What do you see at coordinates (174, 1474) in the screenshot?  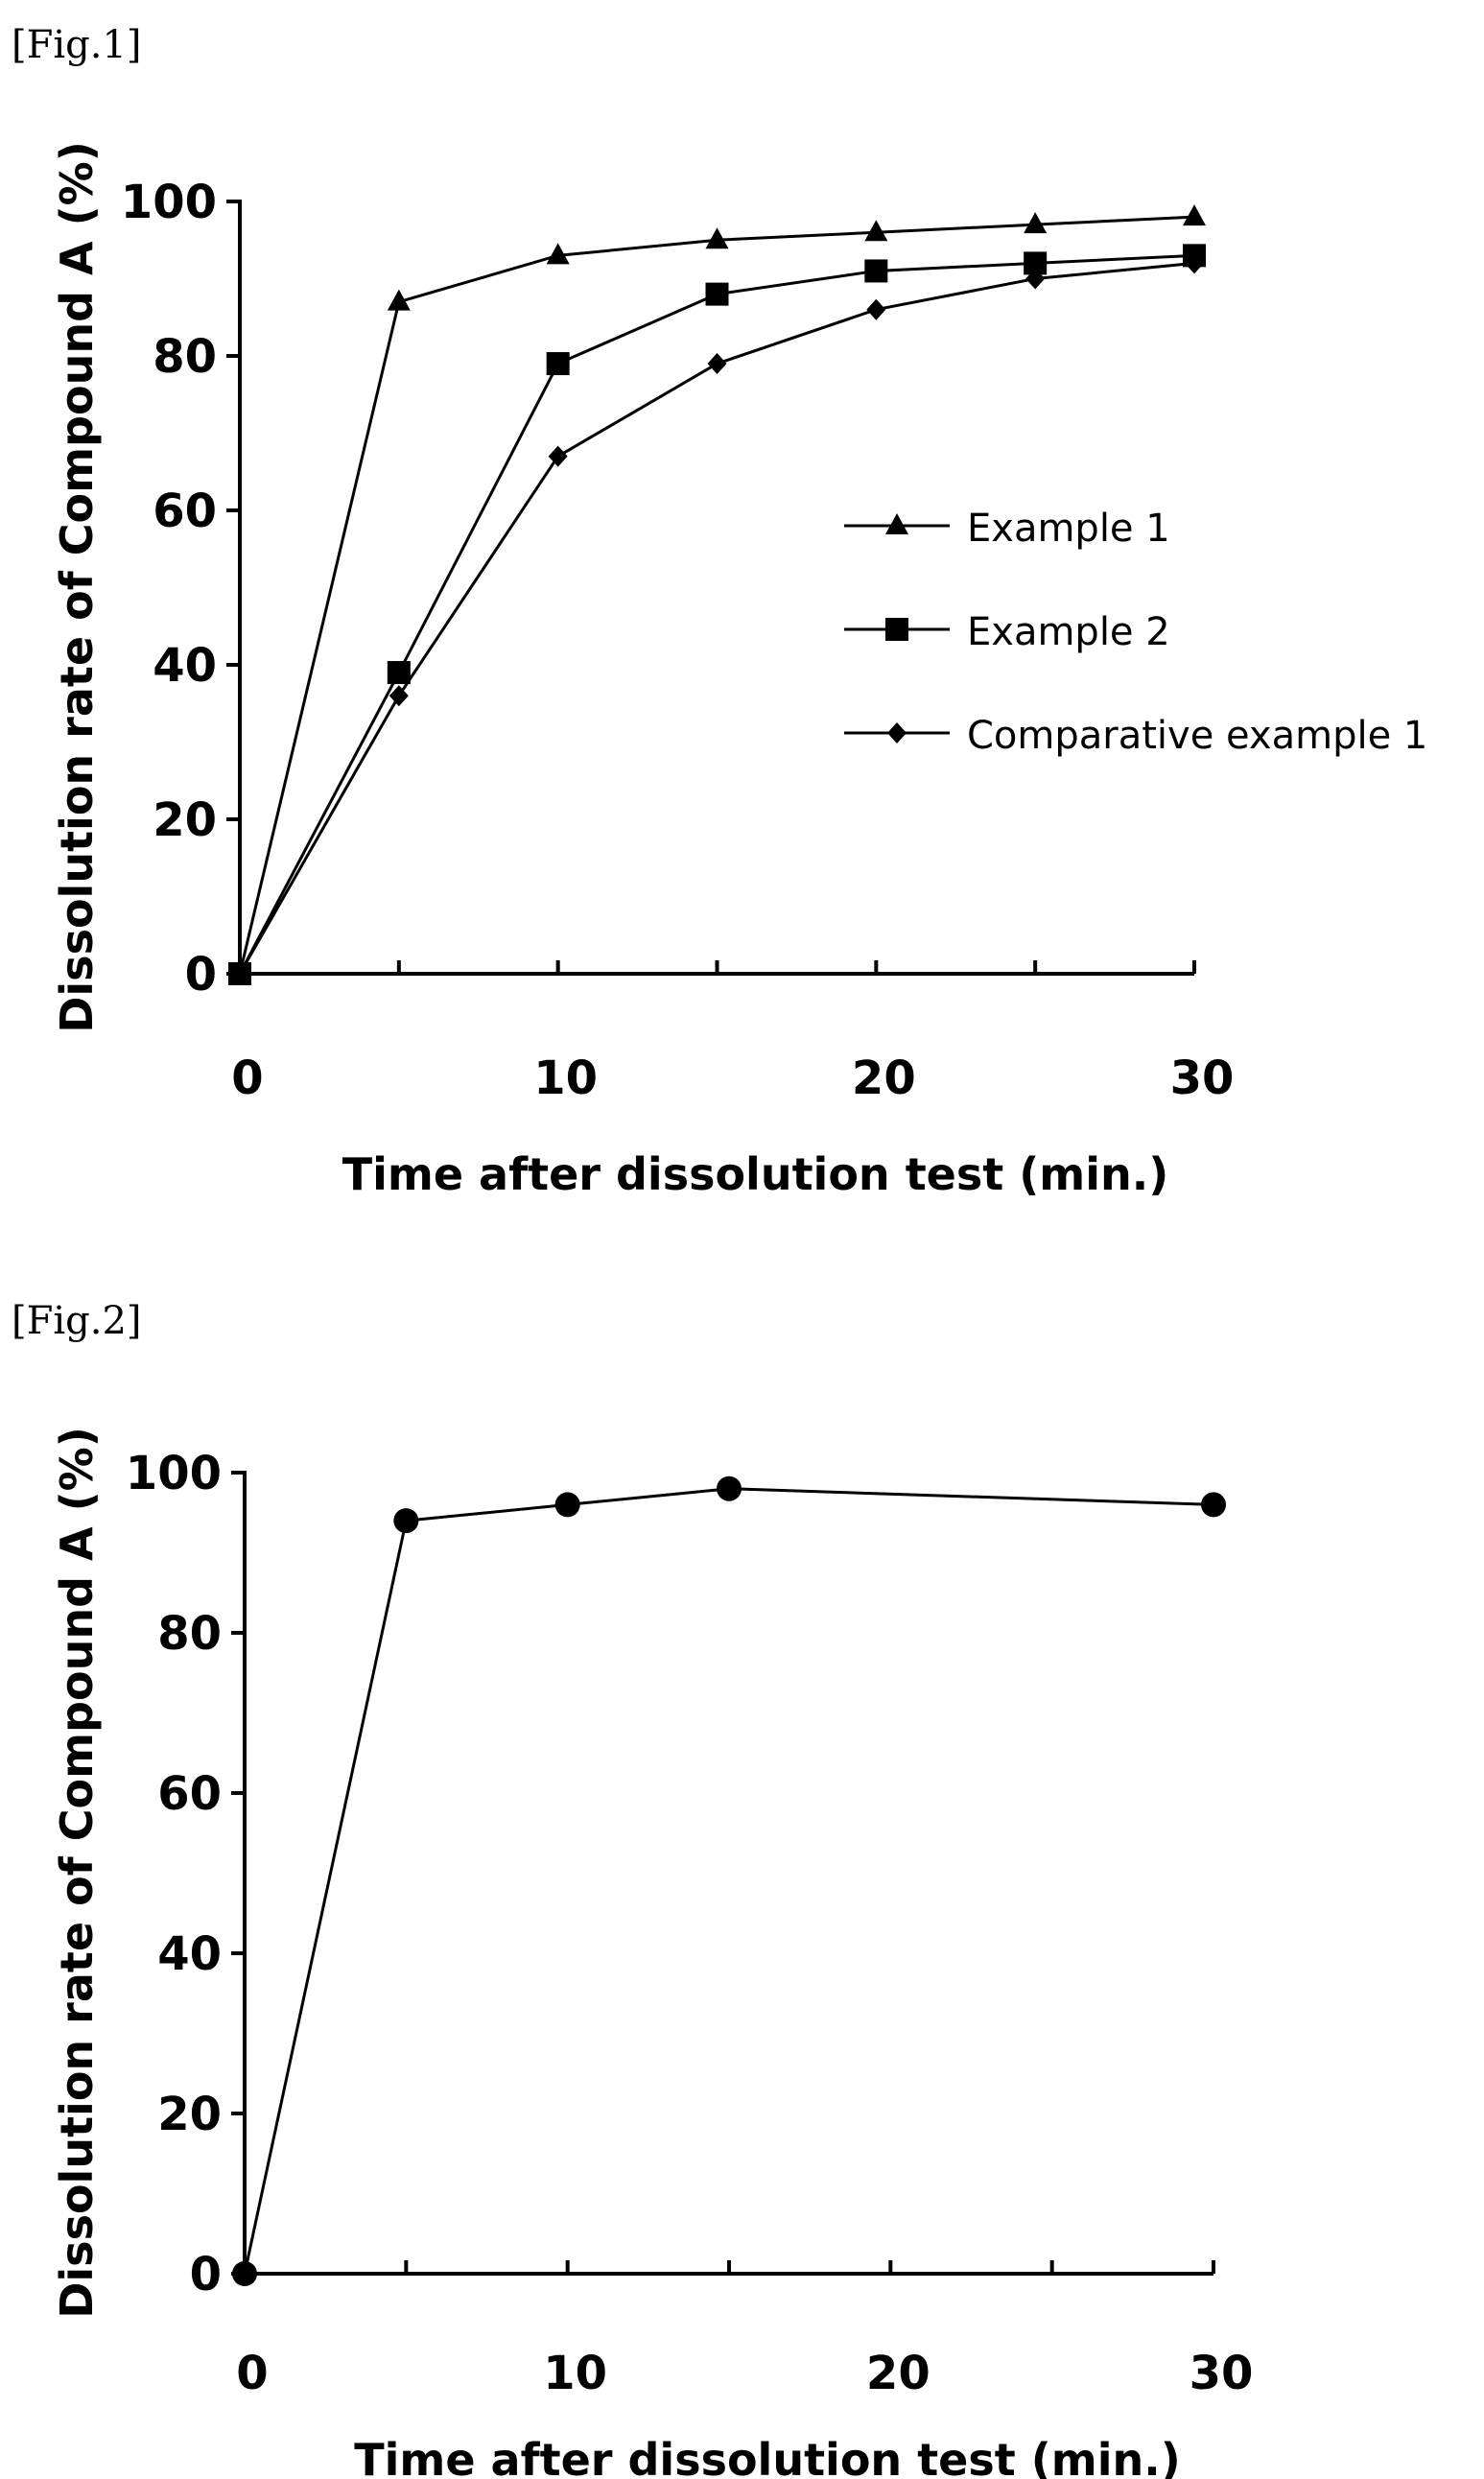 I see `fig2-y-tick-label: 100` at bounding box center [174, 1474].